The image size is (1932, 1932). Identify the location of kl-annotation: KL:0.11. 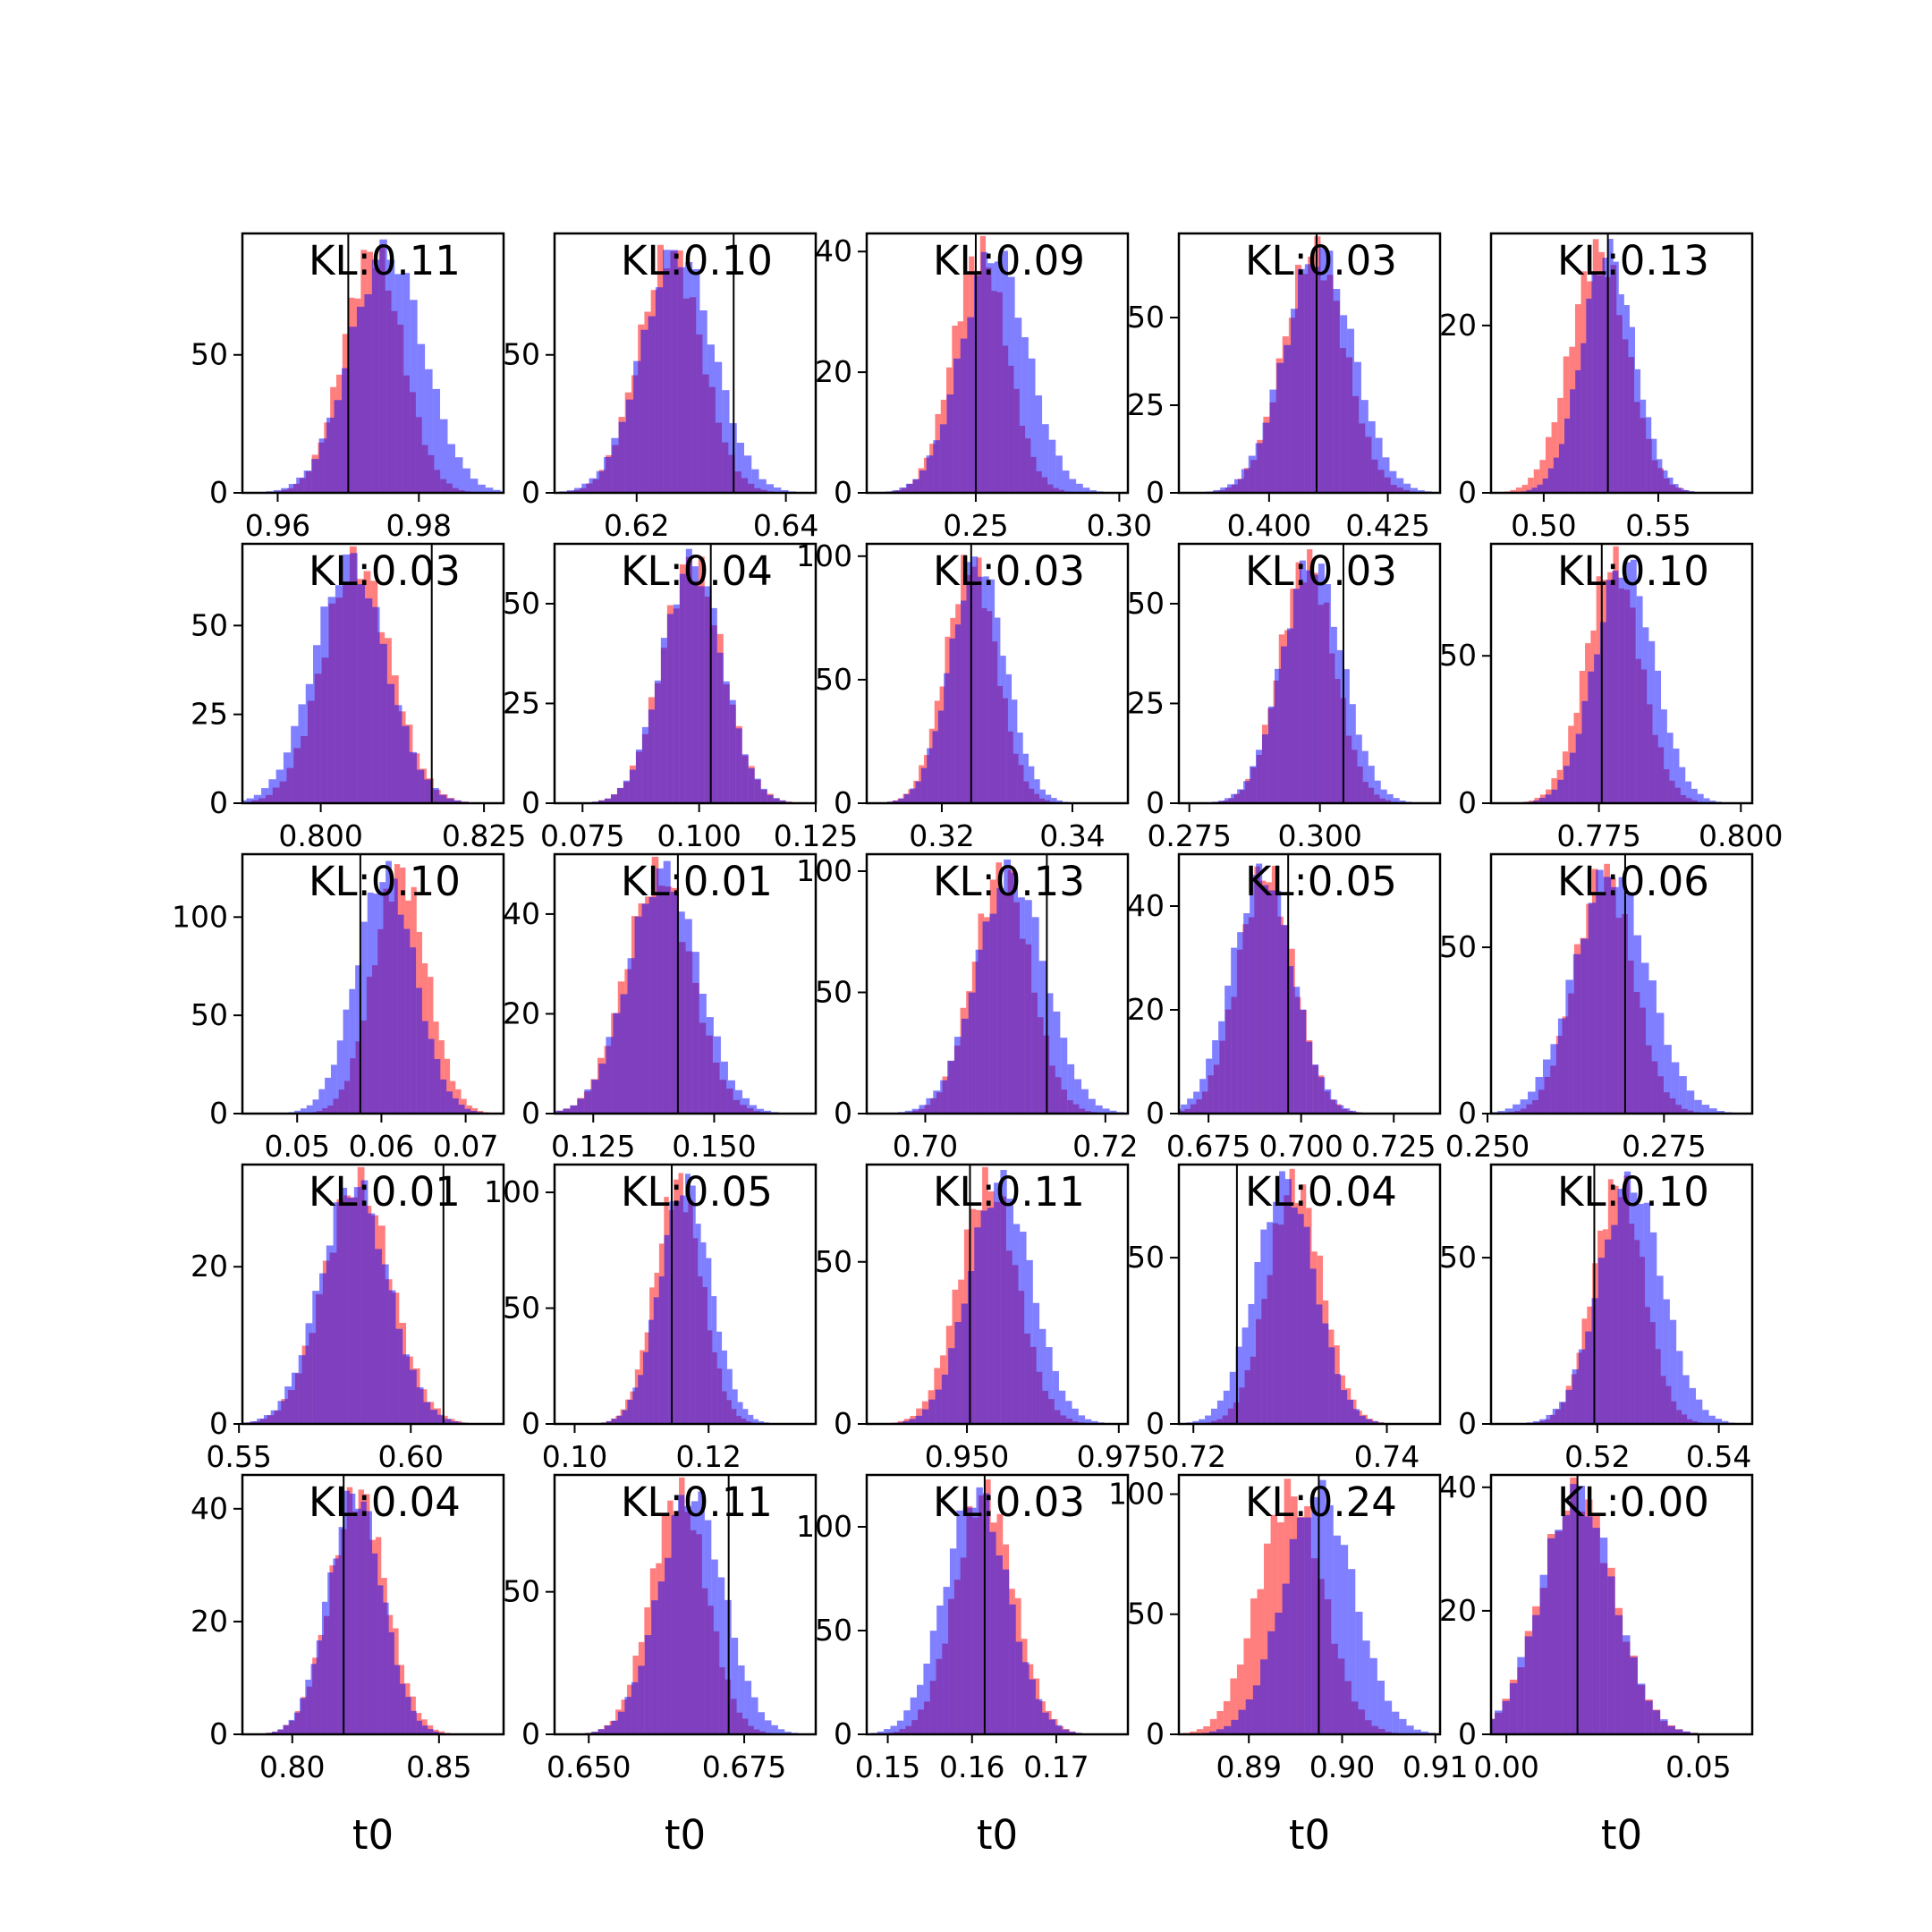
(1009, 1192).